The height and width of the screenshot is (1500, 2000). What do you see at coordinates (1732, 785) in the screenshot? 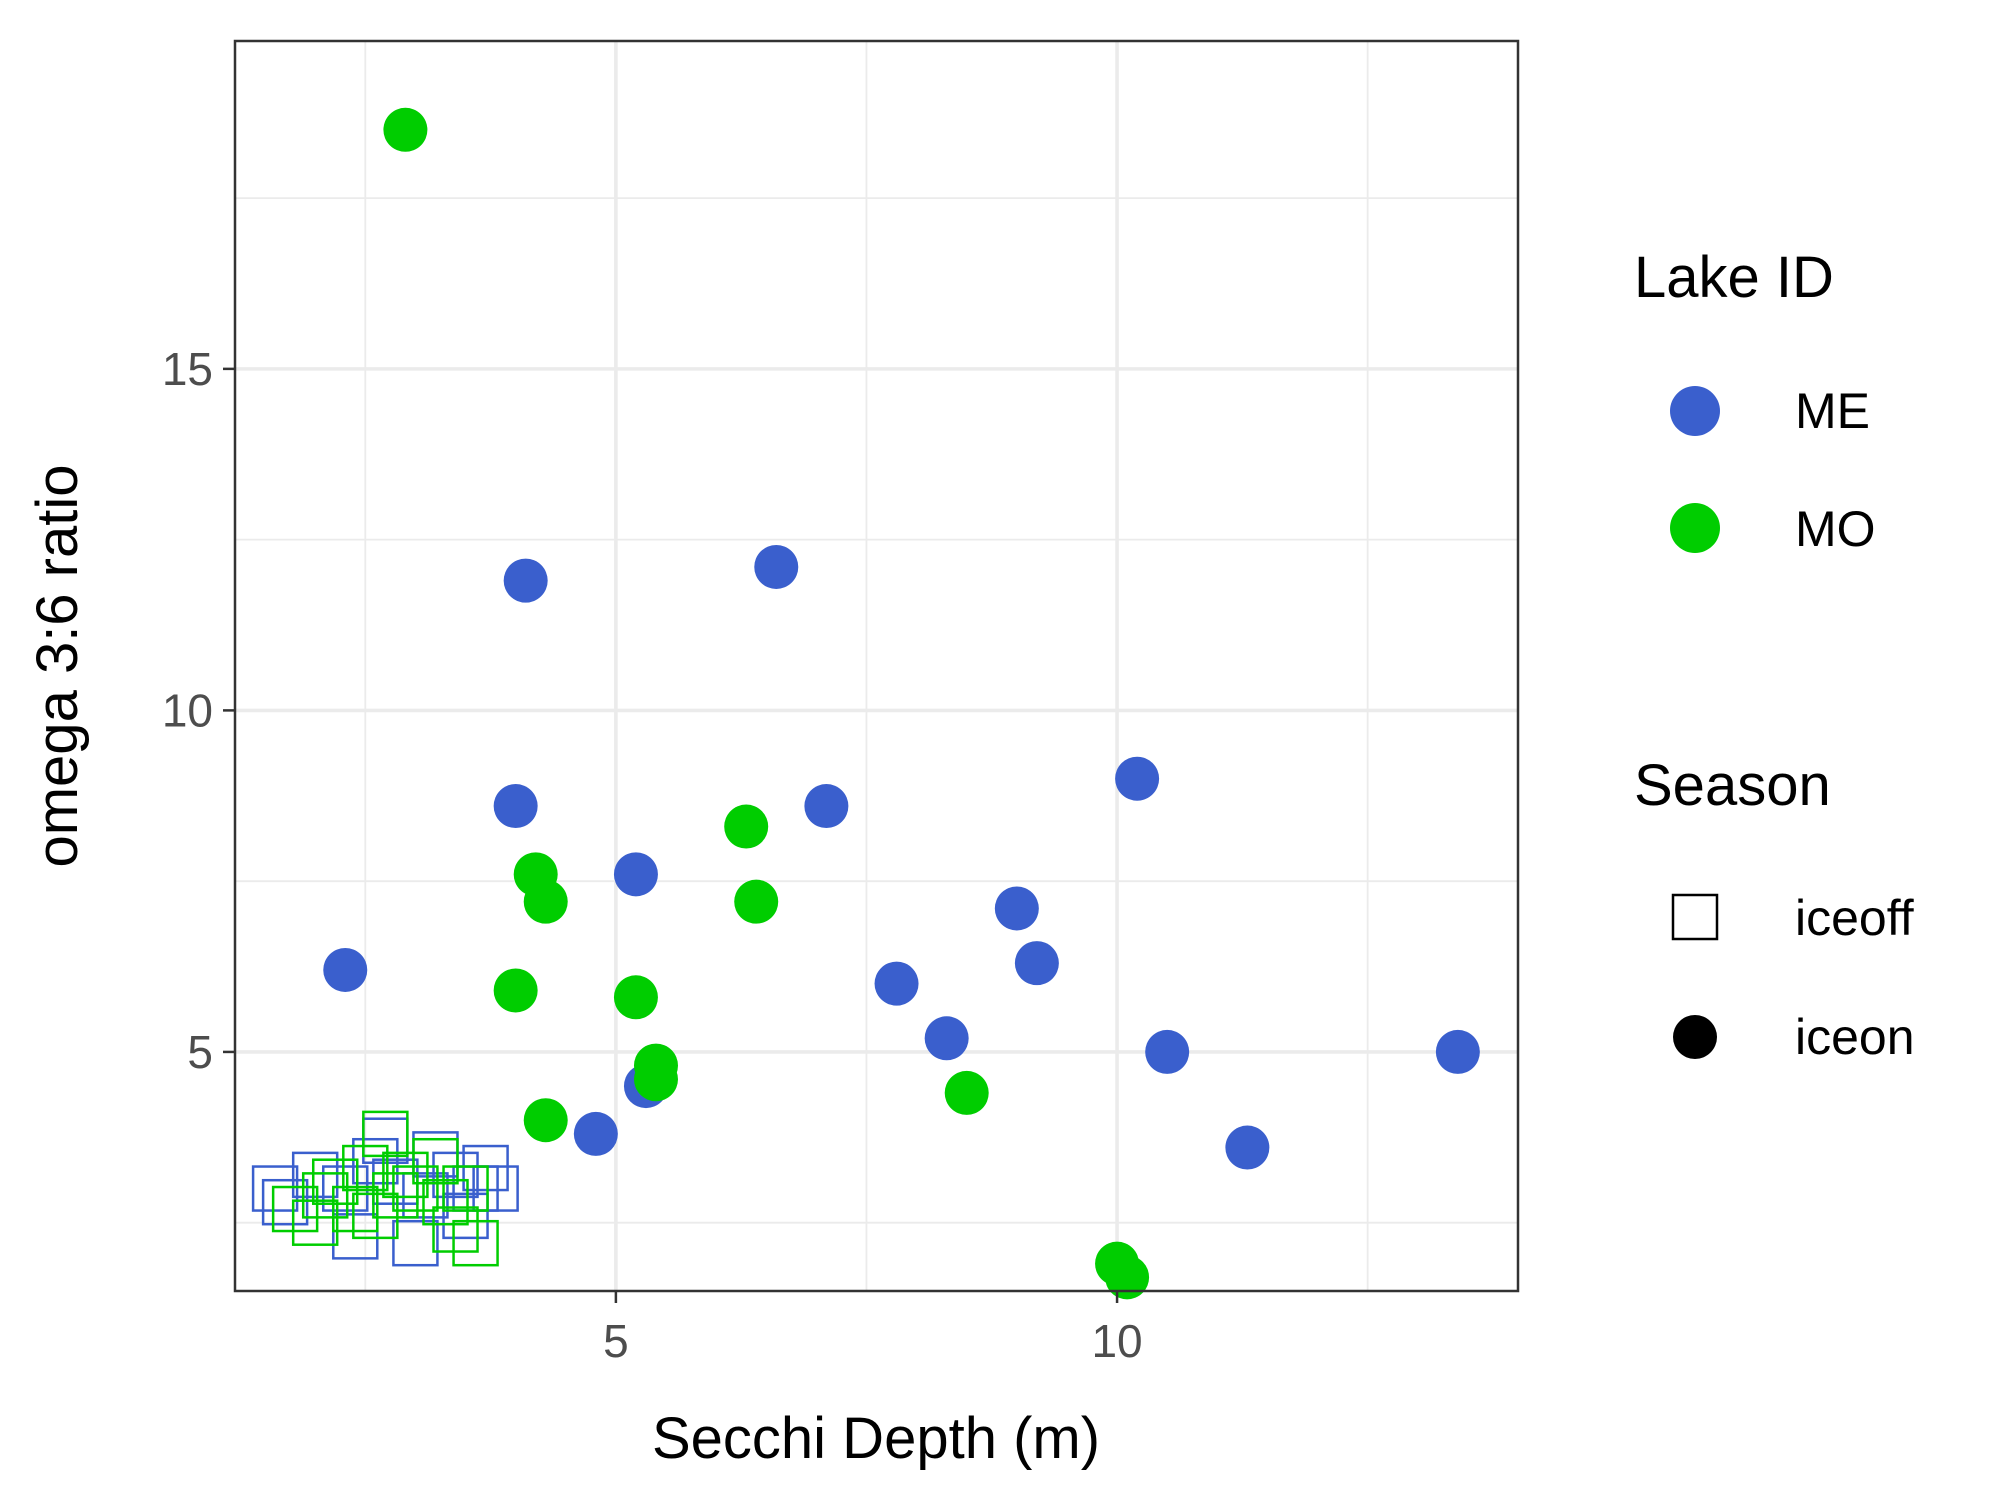
I see `legend-title-season: Season` at bounding box center [1732, 785].